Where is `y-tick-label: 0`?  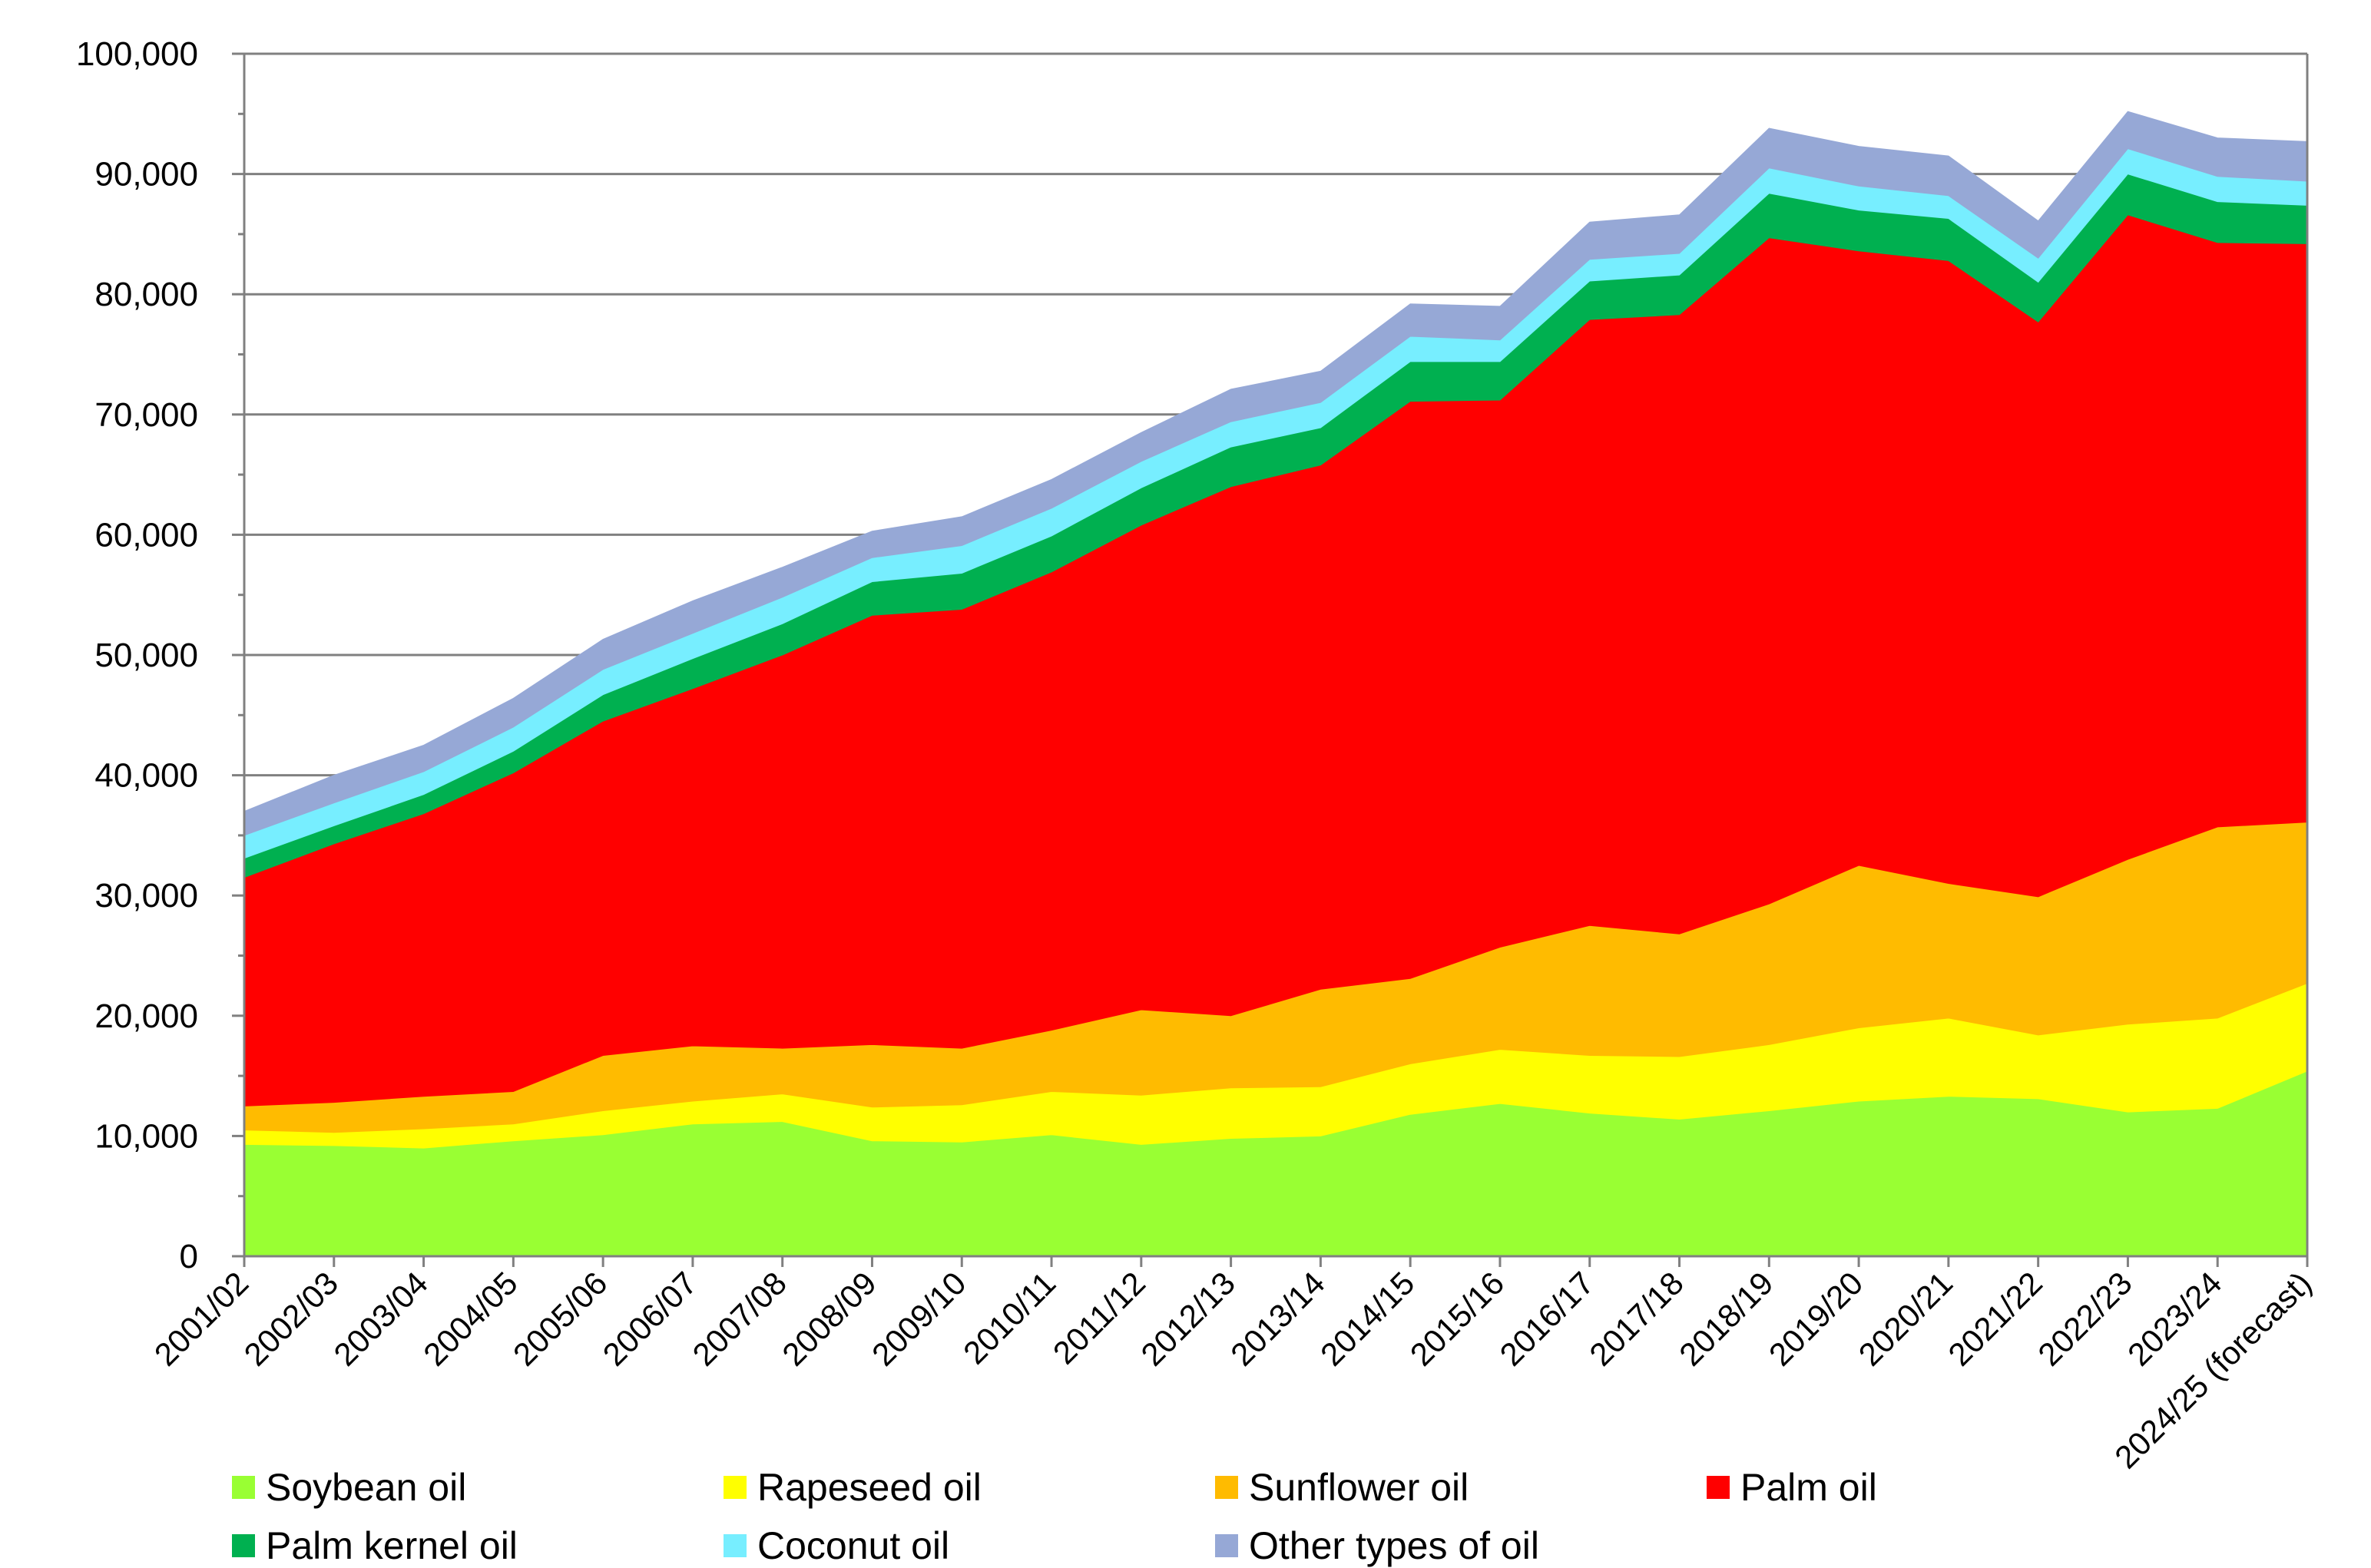 y-tick-label: 0 is located at coordinates (189, 1257).